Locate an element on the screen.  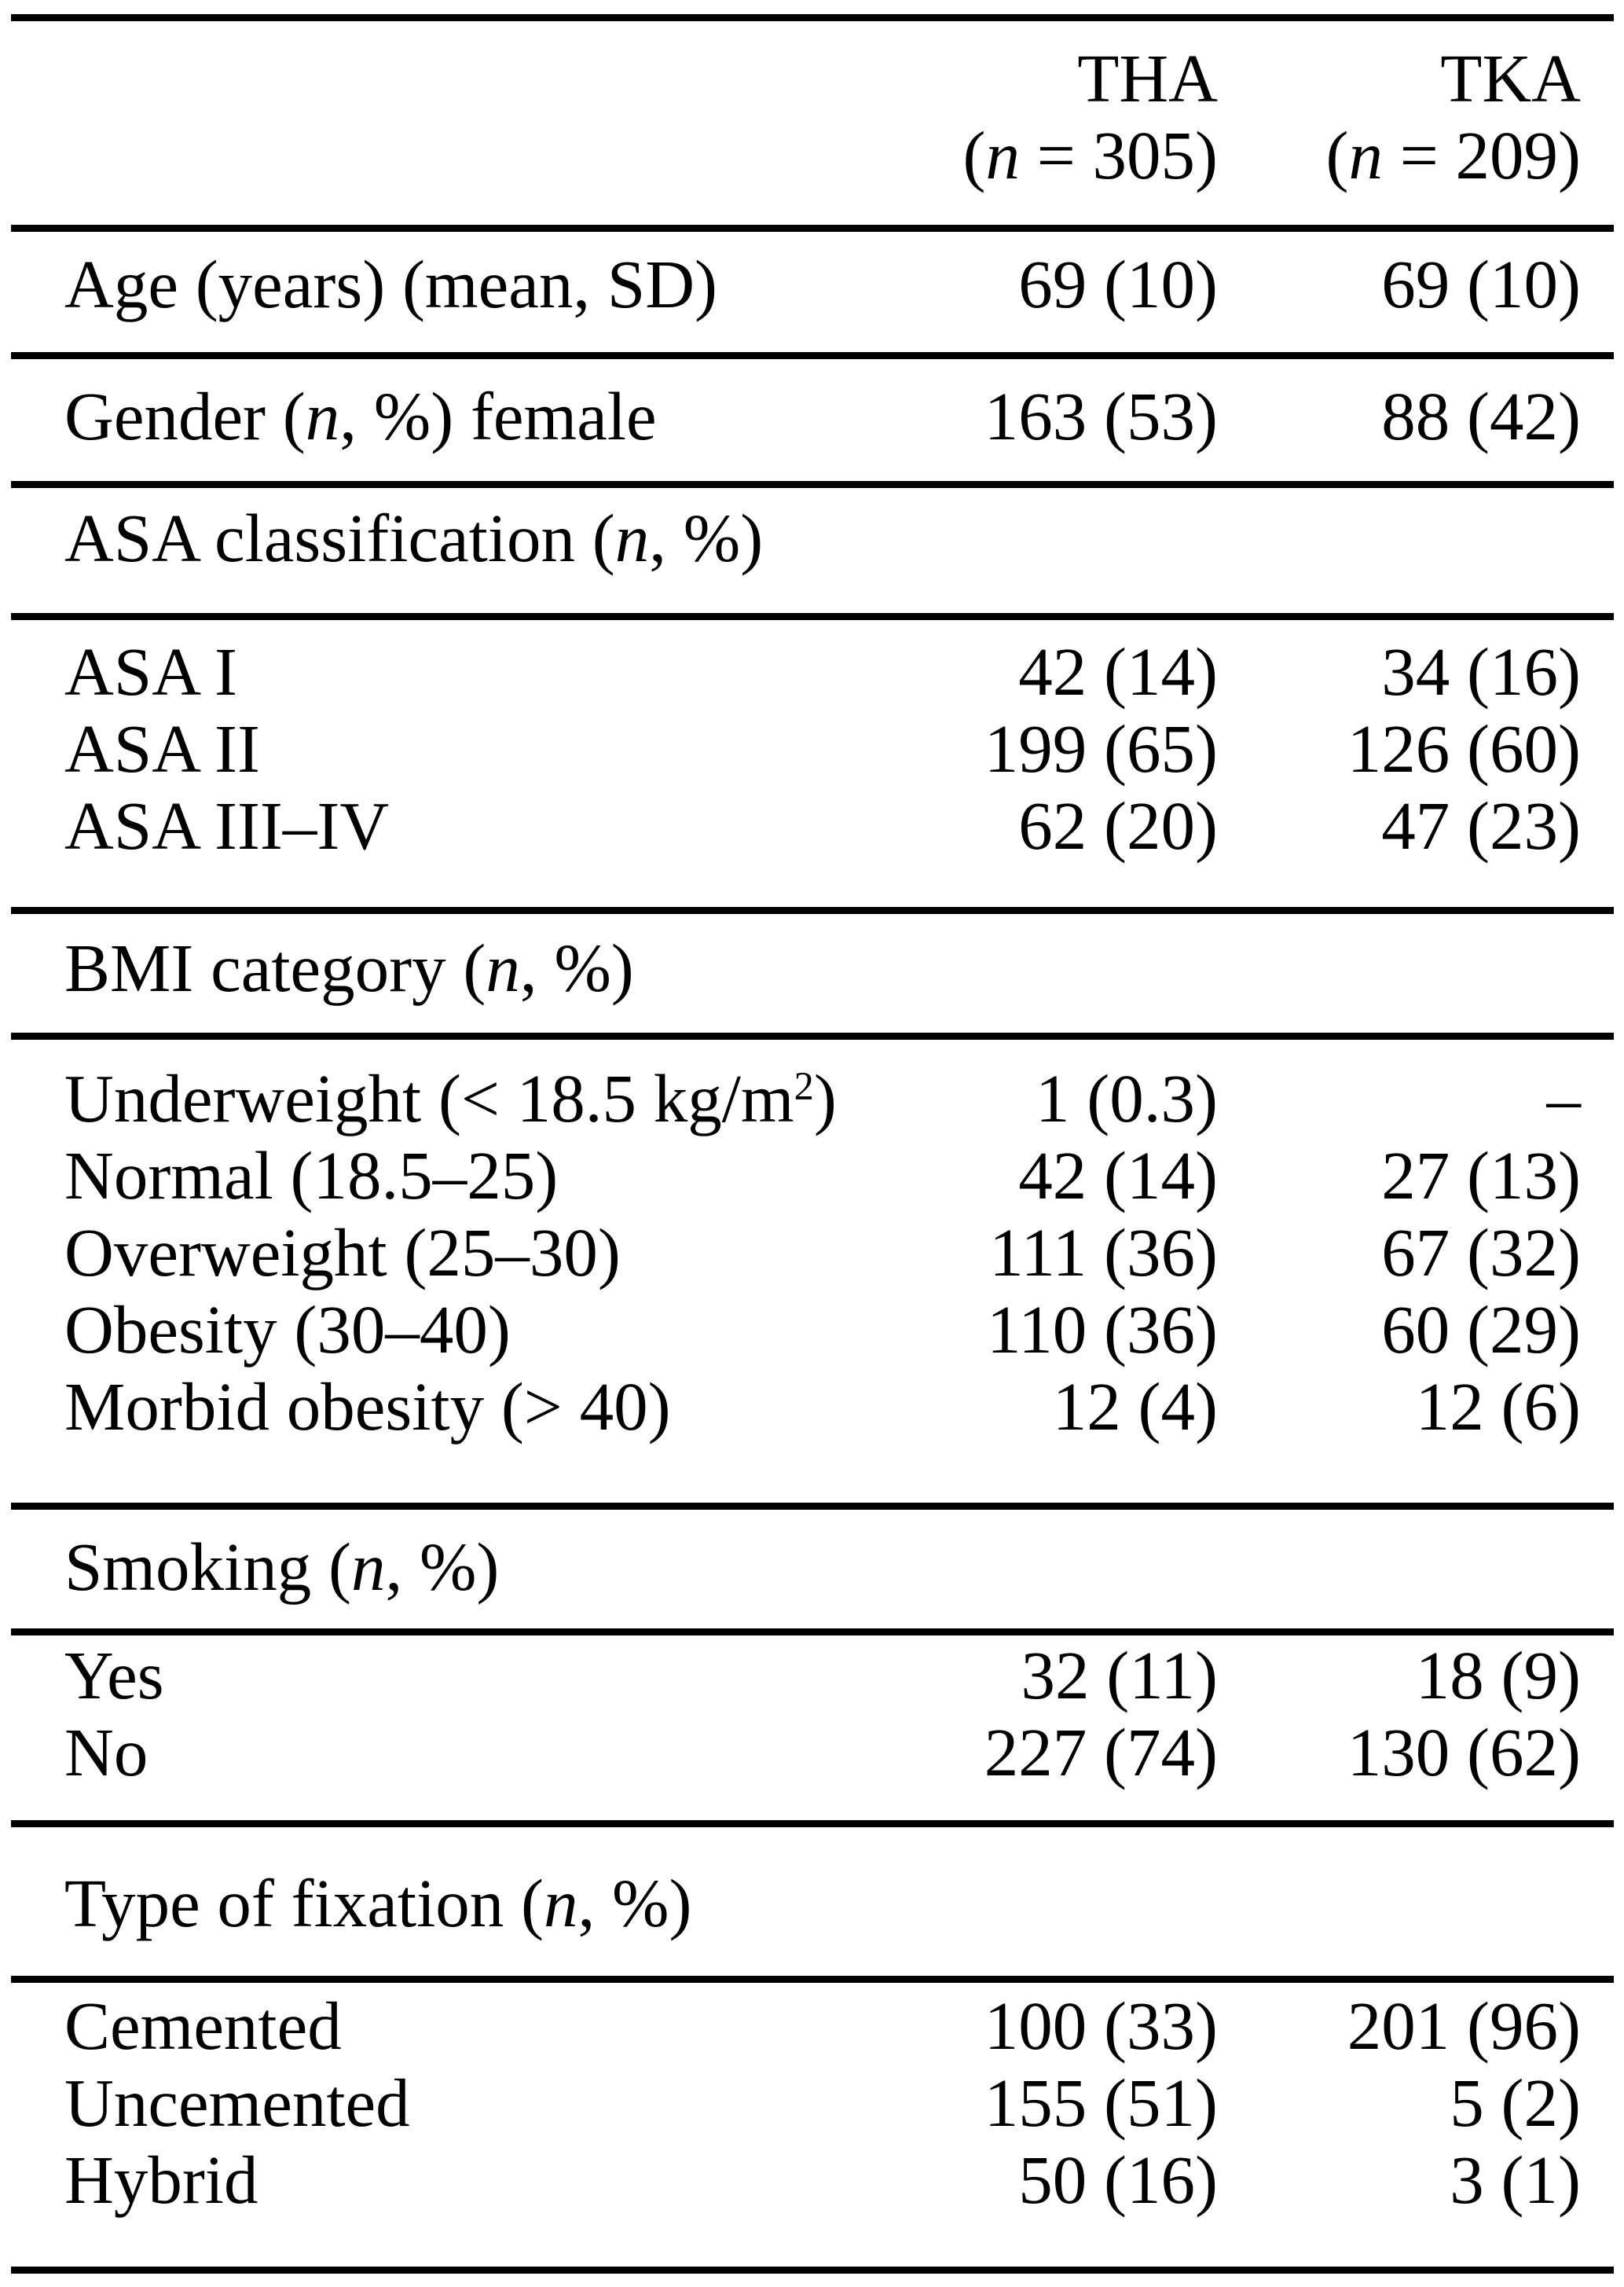
row-label: Underweight (< 18.5 kg/m2) is located at coordinates (451, 1098).